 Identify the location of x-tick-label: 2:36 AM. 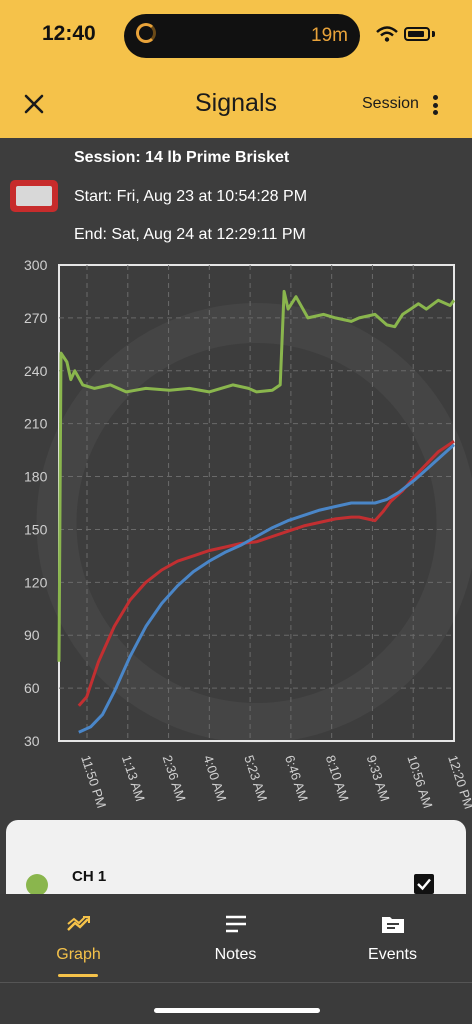
(174, 778).